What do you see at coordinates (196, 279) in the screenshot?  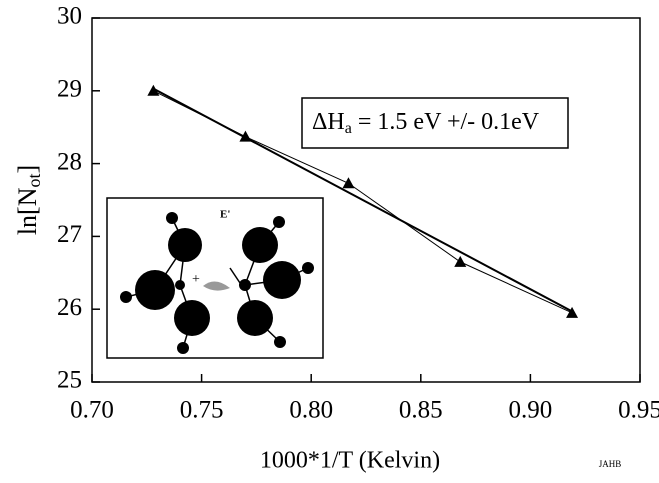 I see `plus-sign: +` at bounding box center [196, 279].